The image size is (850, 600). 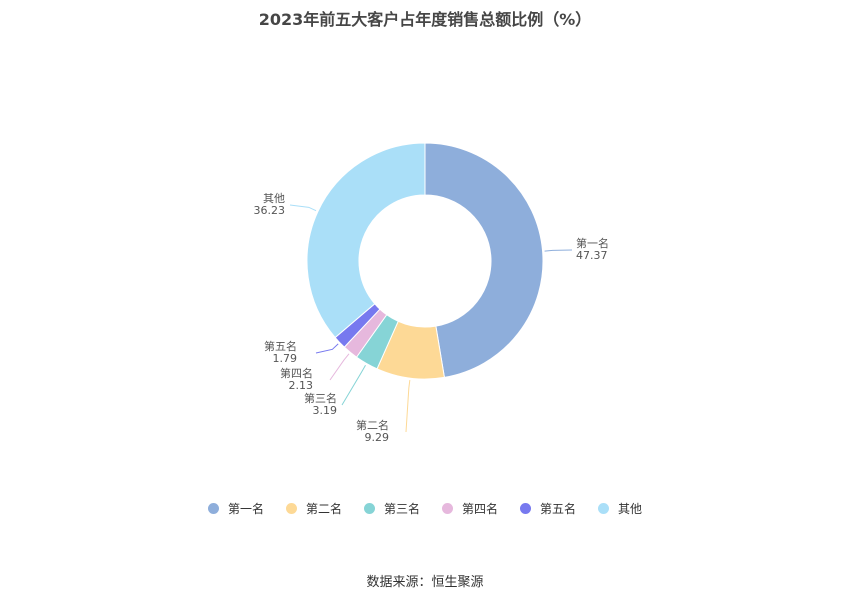 What do you see at coordinates (480, 509) in the screenshot?
I see `legend-label: 第四名` at bounding box center [480, 509].